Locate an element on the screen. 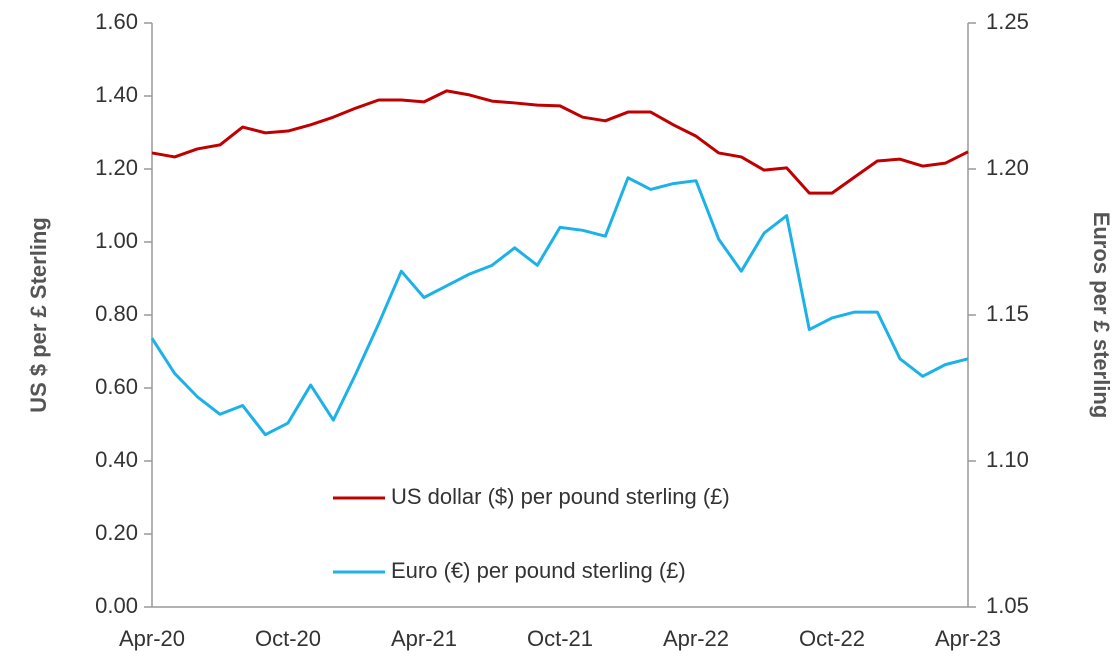  y-tick-label: 0.80 is located at coordinates (116, 313).